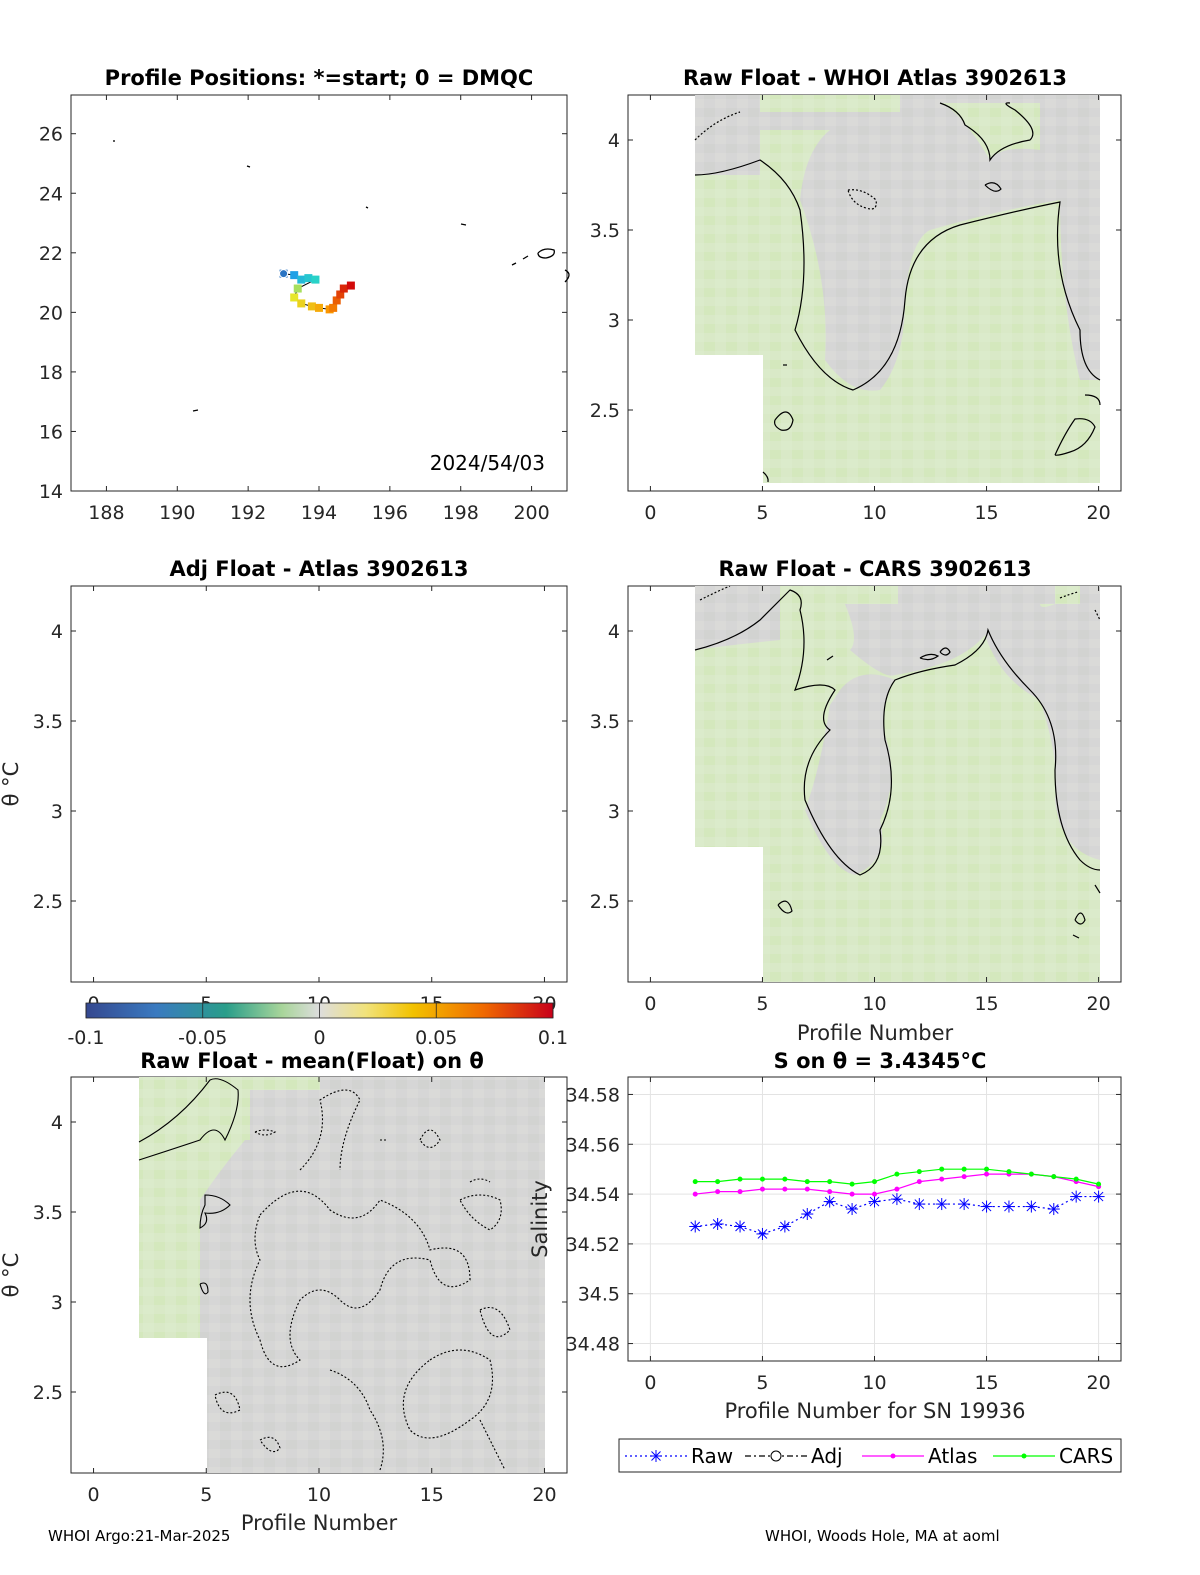 The height and width of the screenshot is (1575, 1200). I want to click on positions-x-ticks: 188 190 192 194 196 198 200, so click(319, 309).